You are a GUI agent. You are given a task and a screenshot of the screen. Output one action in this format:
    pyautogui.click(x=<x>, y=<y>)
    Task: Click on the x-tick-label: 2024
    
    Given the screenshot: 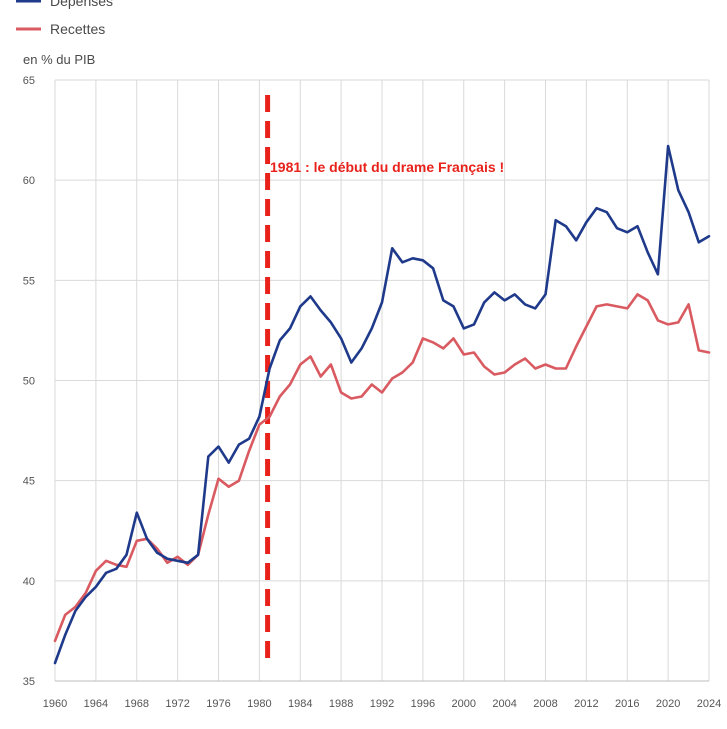 What is the action you would take?
    pyautogui.click(x=709, y=704)
    